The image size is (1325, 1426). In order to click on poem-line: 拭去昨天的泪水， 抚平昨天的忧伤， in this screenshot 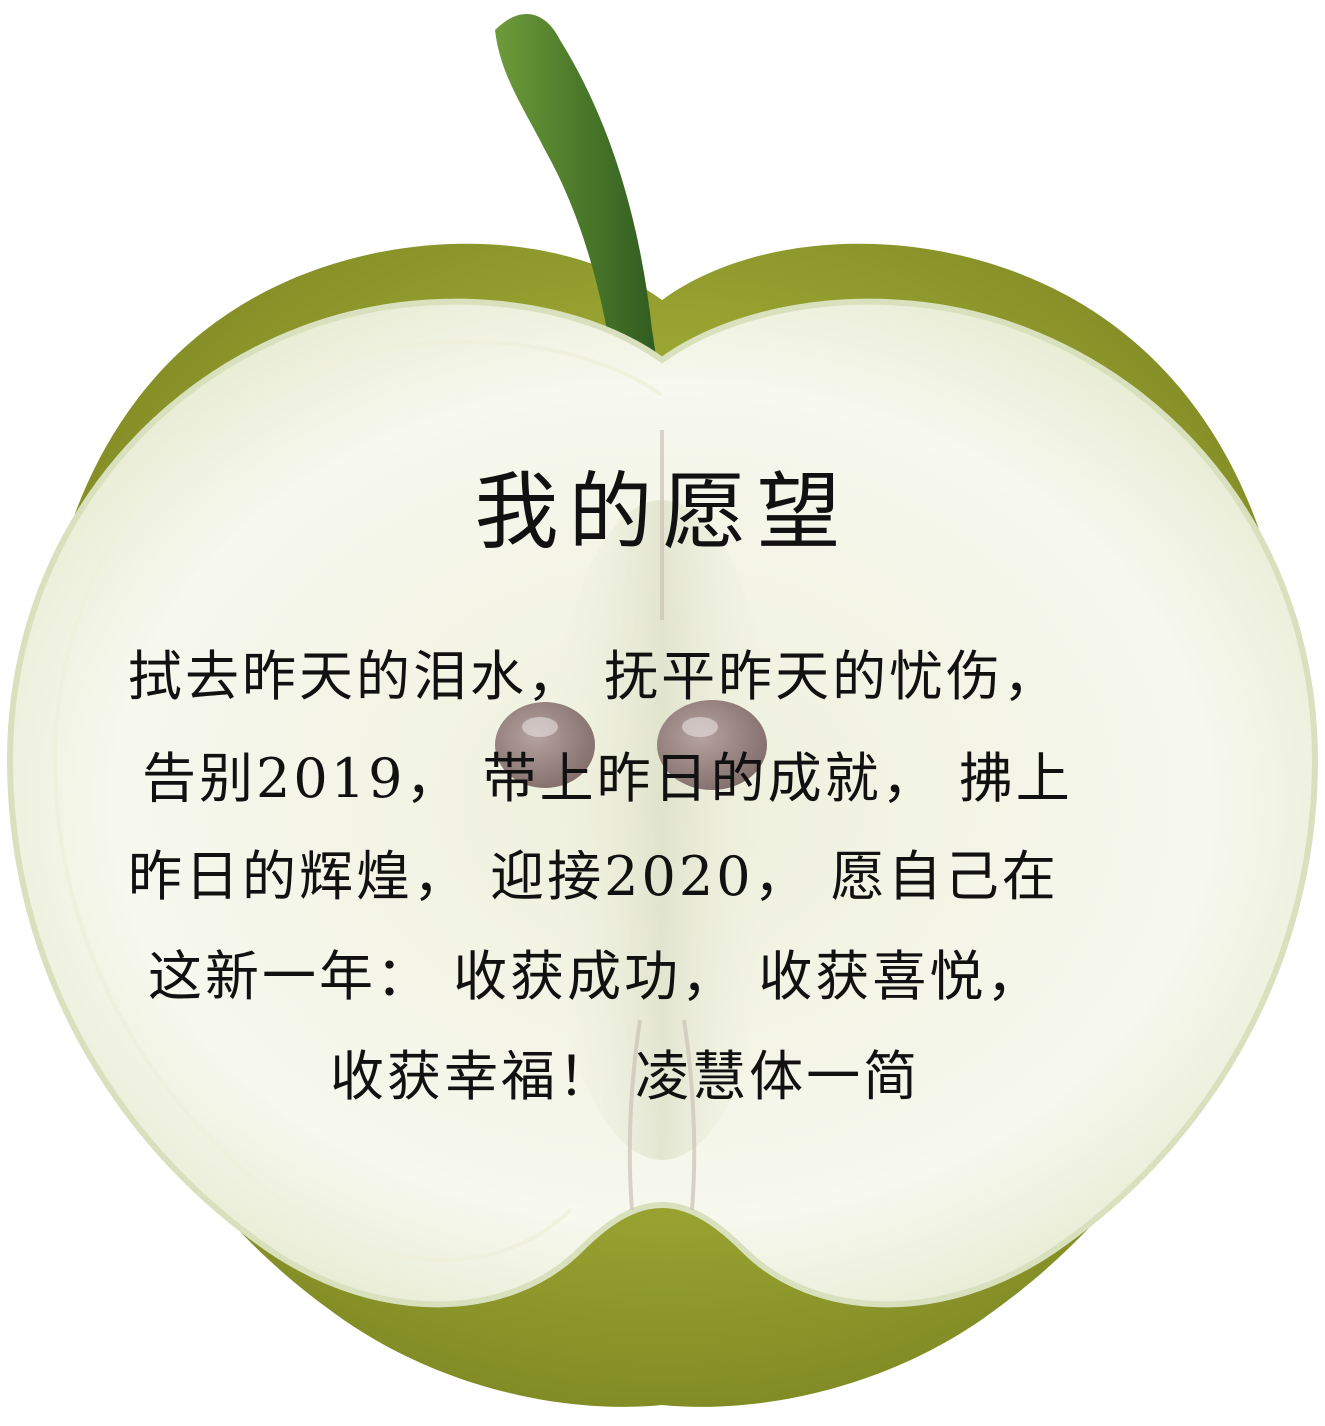, I will do `click(594, 676)`.